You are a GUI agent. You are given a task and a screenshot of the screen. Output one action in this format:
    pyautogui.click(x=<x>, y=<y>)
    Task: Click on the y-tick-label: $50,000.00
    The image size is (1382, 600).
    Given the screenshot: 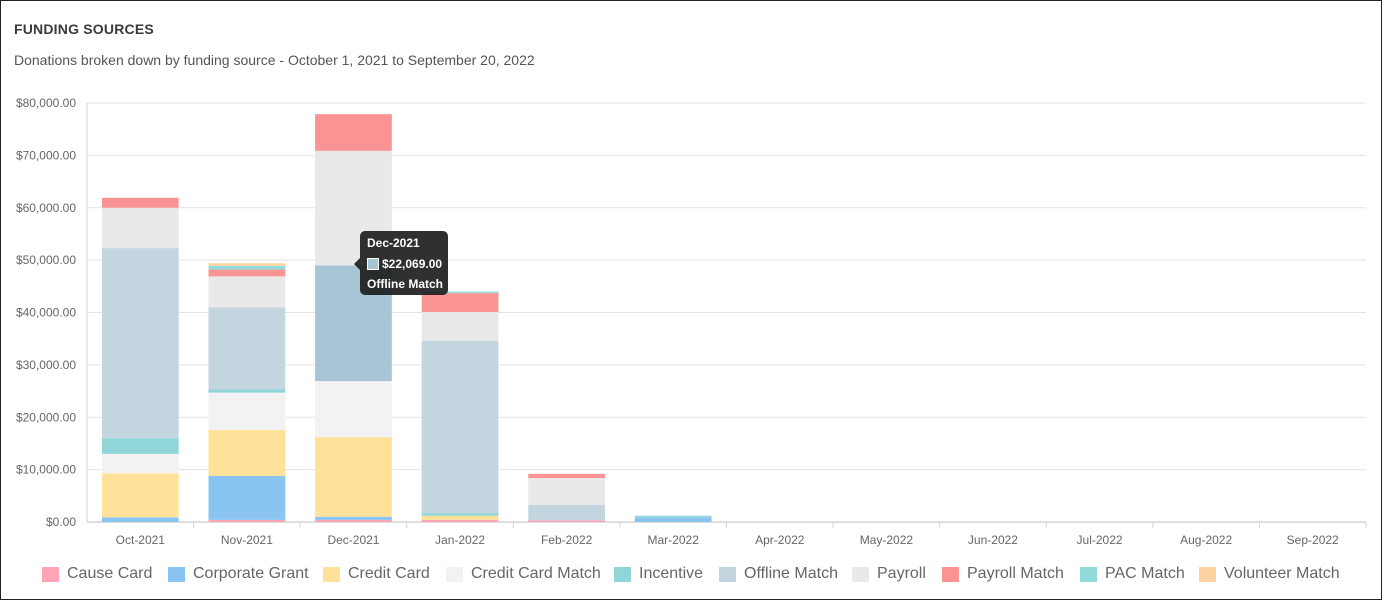 What is the action you would take?
    pyautogui.click(x=46, y=260)
    